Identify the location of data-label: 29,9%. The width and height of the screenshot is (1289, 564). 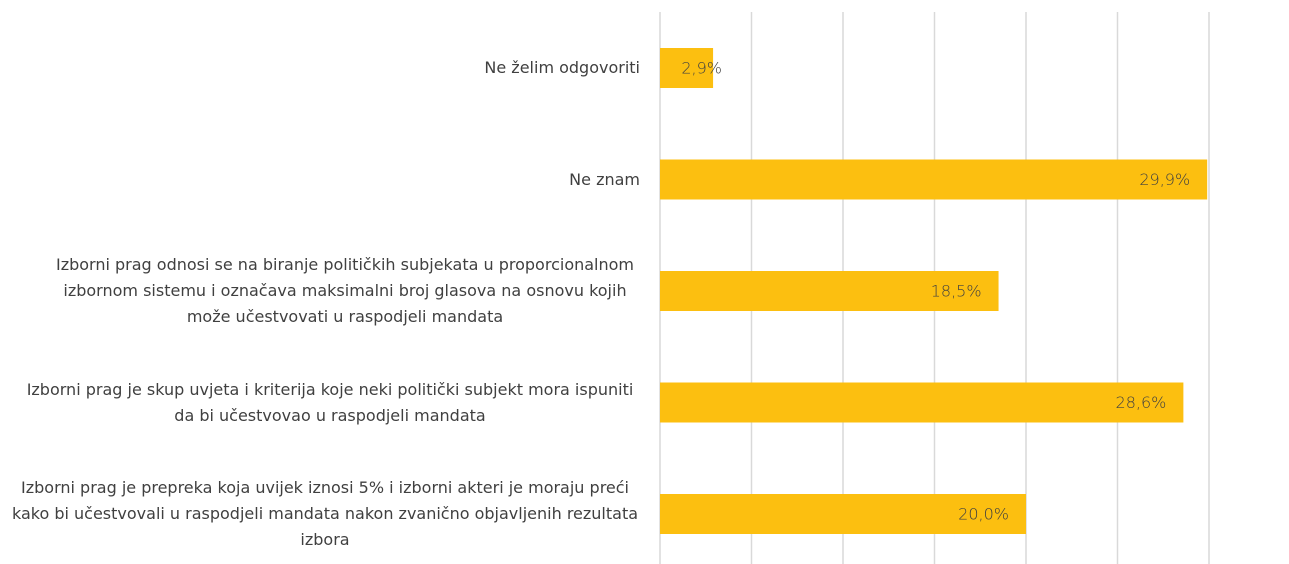
(1164, 179).